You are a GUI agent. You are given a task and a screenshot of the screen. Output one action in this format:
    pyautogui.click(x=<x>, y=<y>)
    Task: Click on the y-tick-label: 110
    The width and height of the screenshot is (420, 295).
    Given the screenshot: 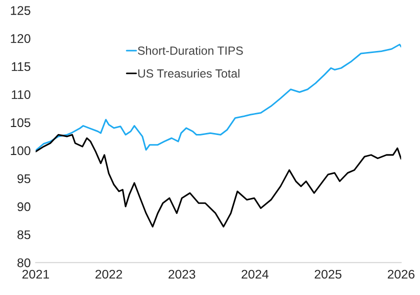 What is the action you would take?
    pyautogui.click(x=21, y=95)
    